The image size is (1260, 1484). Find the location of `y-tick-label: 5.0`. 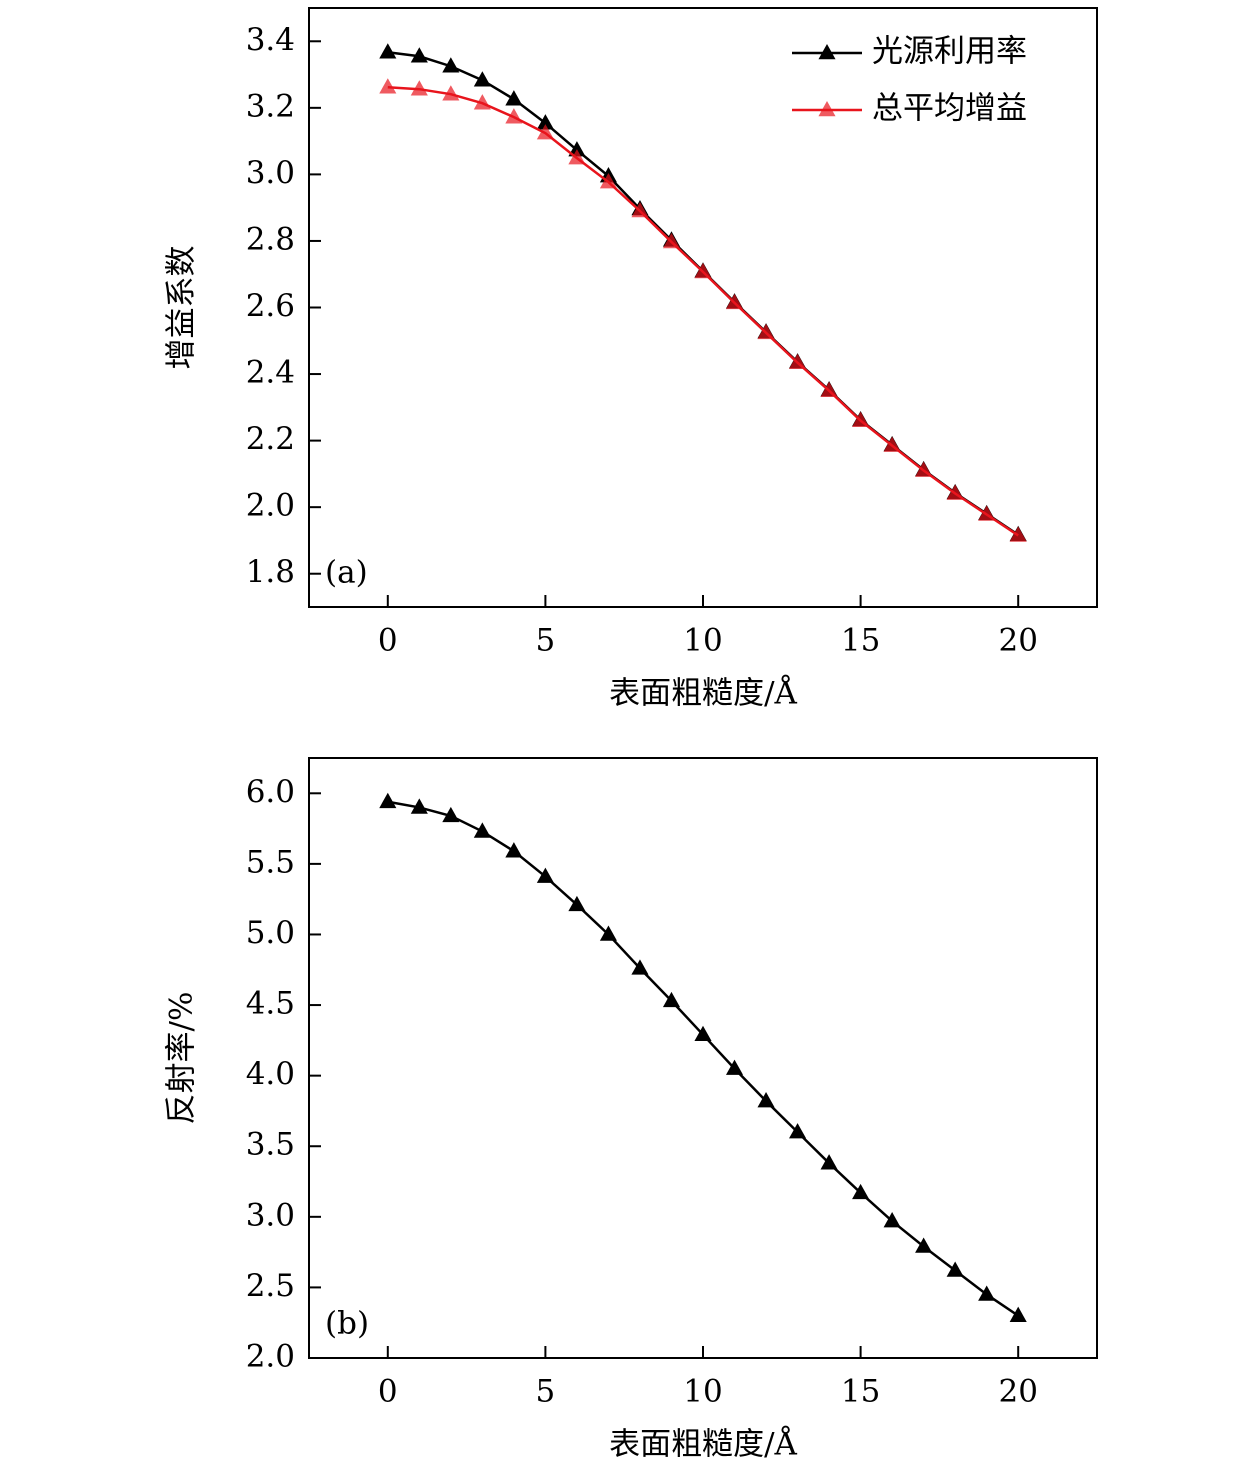

y-tick-label: 5.0 is located at coordinates (270, 933).